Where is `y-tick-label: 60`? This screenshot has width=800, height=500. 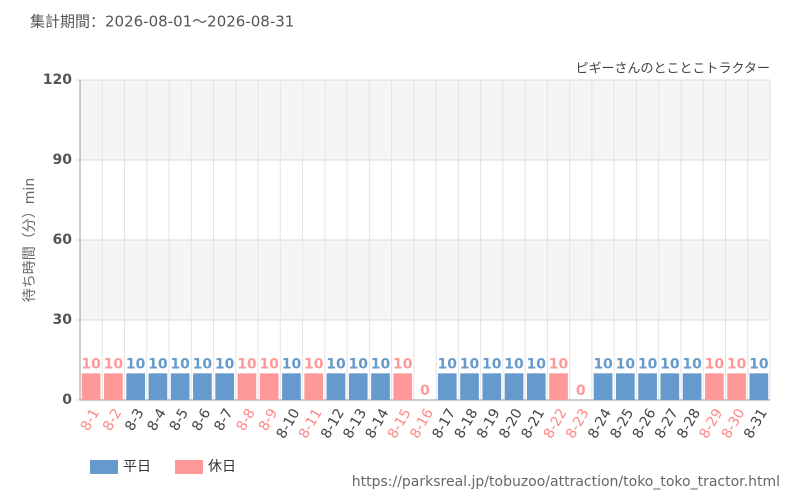 y-tick-label: 60 is located at coordinates (63, 240).